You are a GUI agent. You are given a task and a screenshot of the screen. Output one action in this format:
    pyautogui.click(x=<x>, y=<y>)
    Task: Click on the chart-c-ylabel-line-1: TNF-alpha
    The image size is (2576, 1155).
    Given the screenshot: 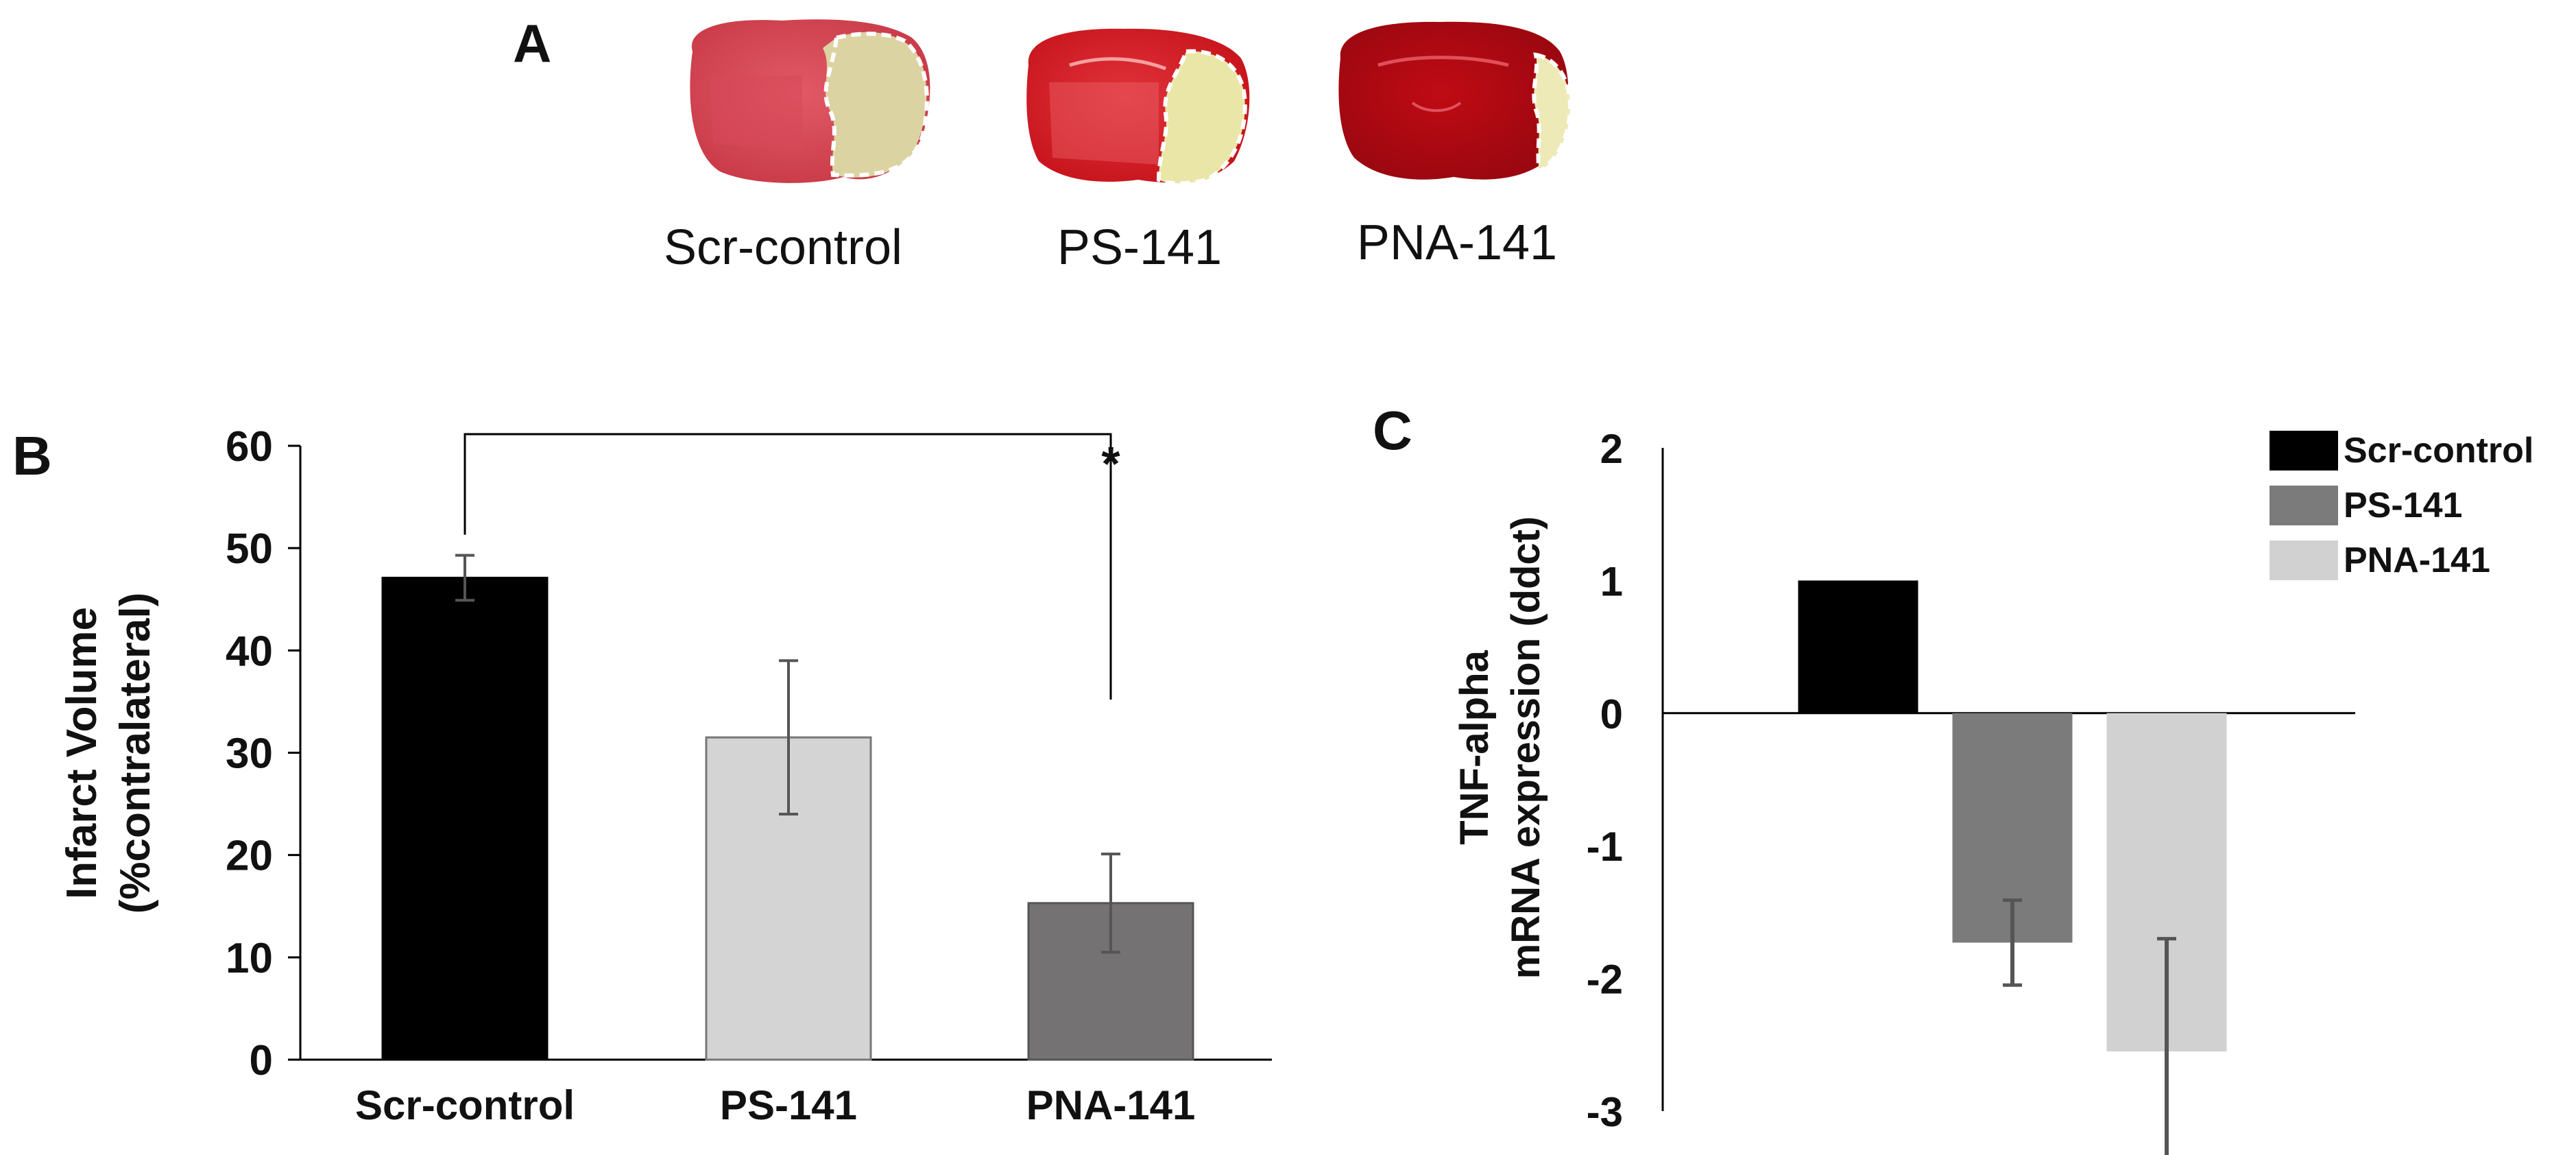 What is the action you would take?
    pyautogui.click(x=1474, y=747)
    